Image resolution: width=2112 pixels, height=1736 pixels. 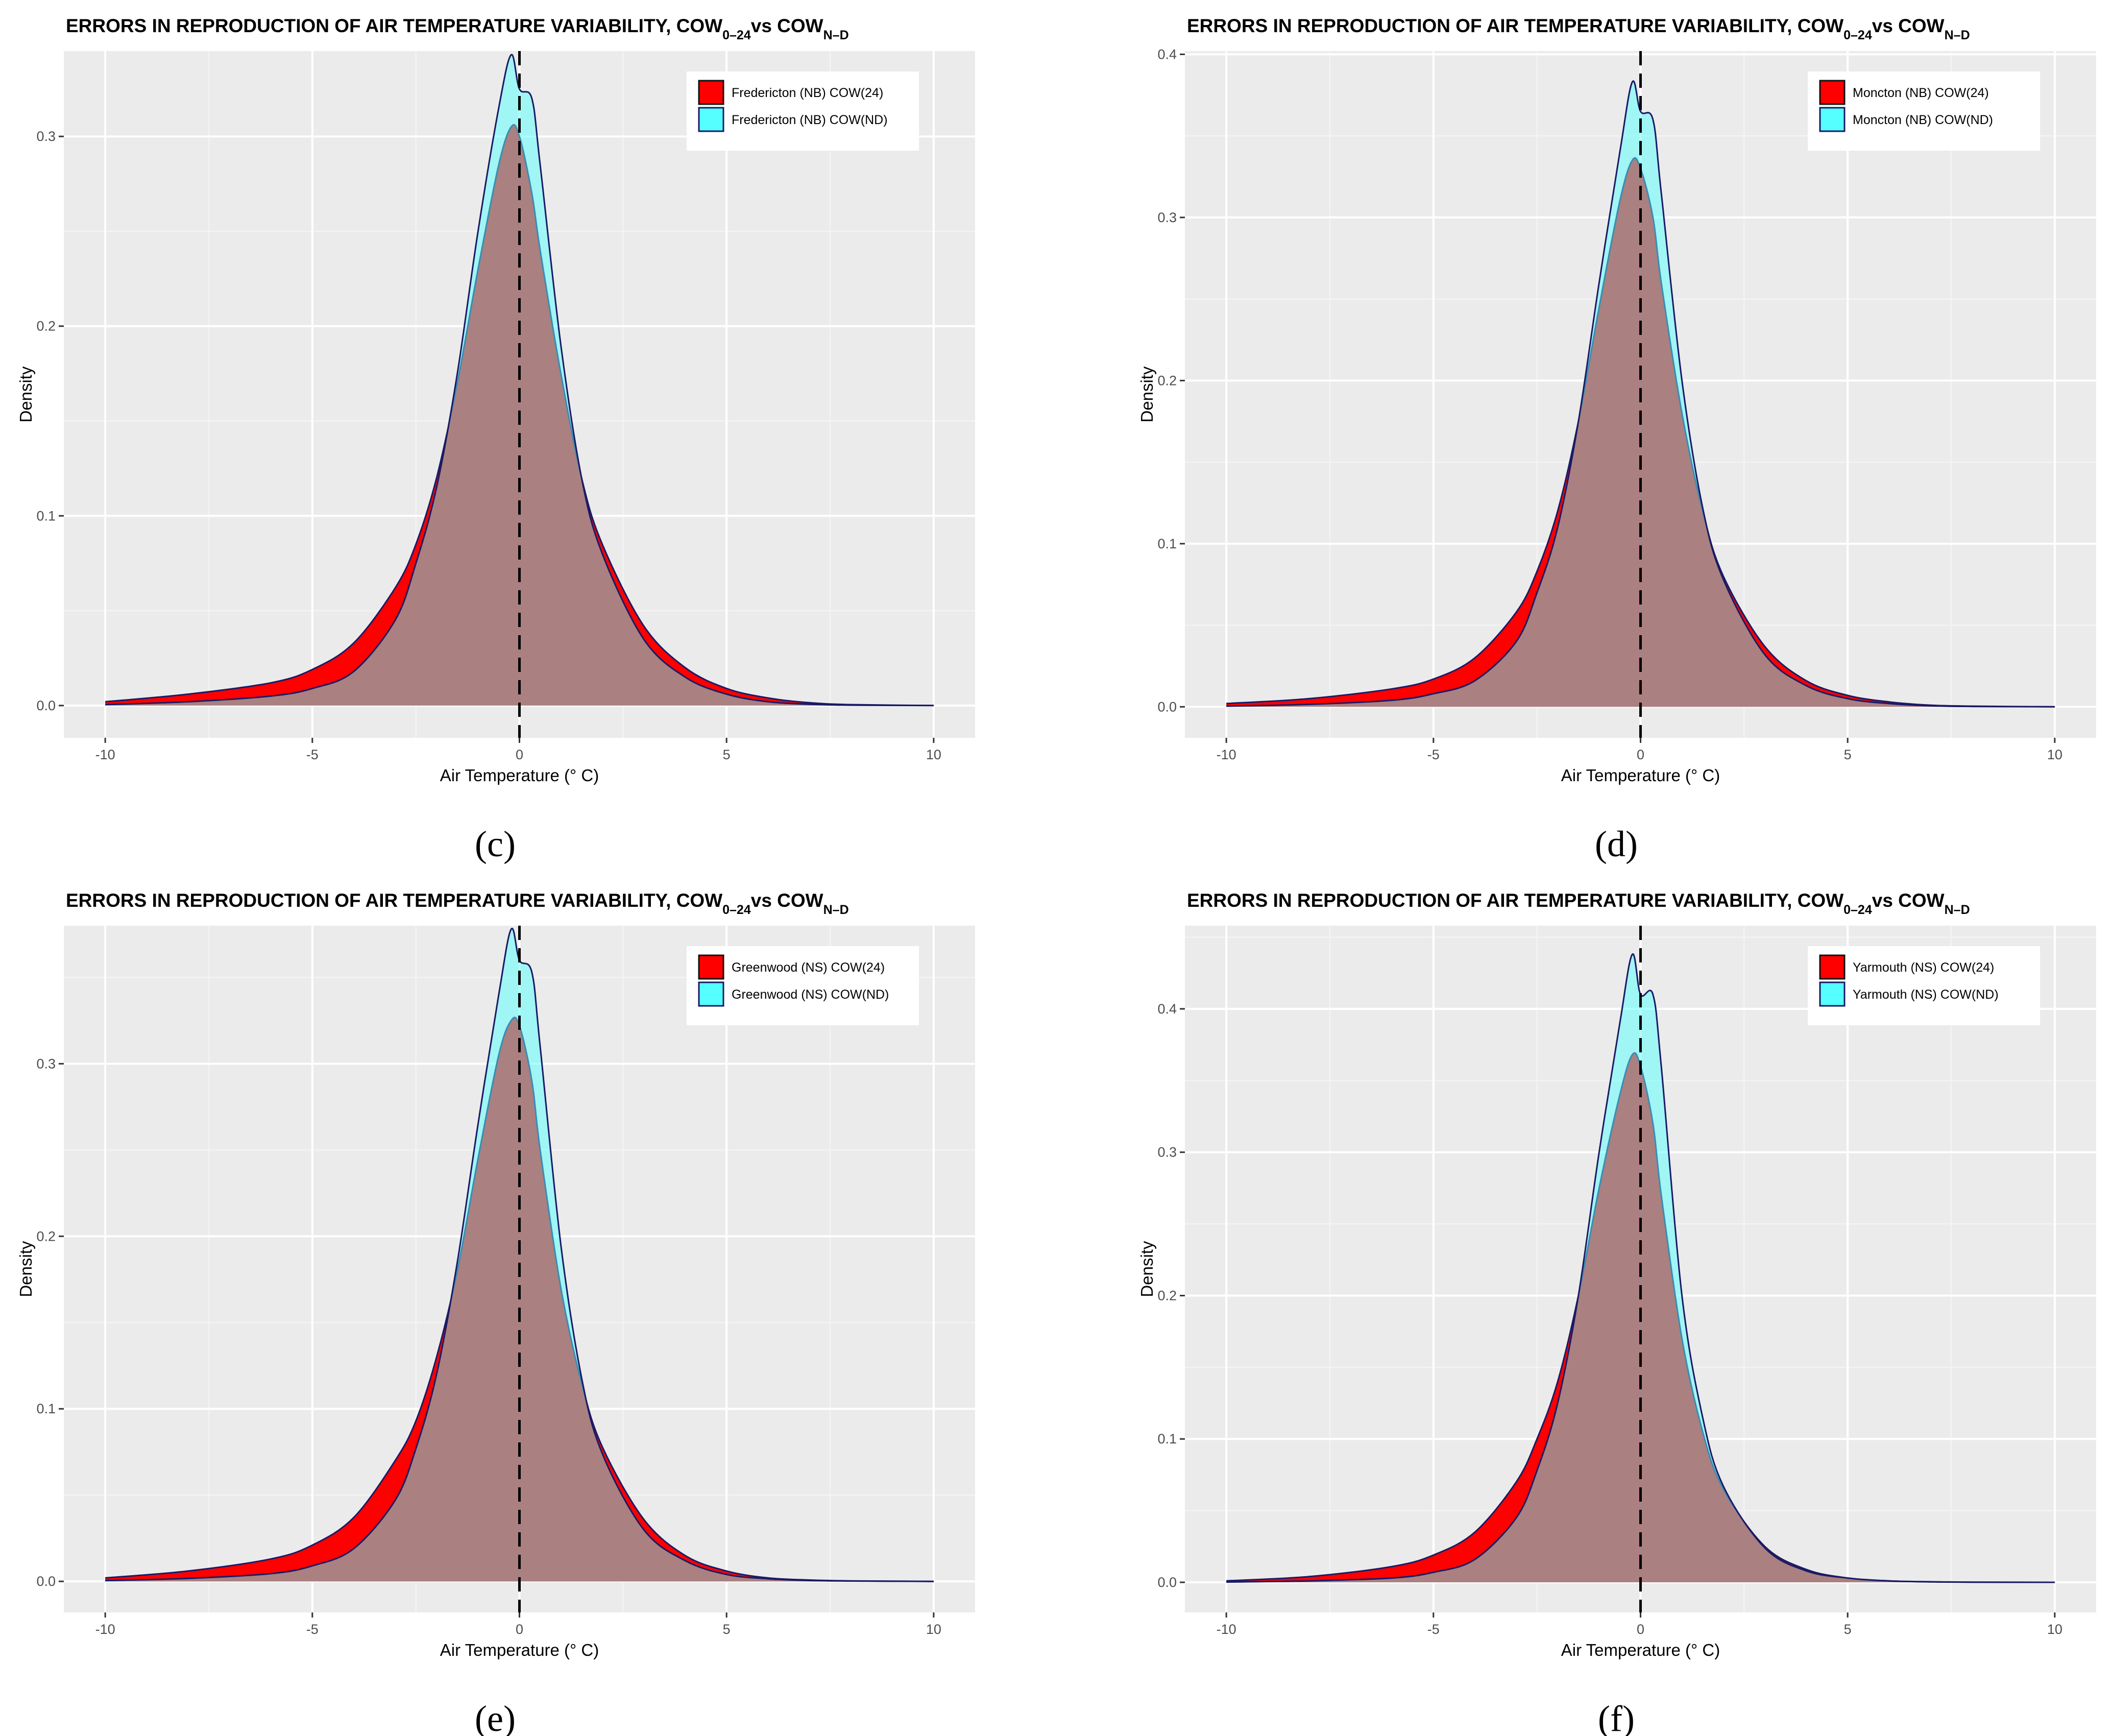 I want to click on legend-label-cownd: Fredericton (NB) COW(ND), so click(x=810, y=120).